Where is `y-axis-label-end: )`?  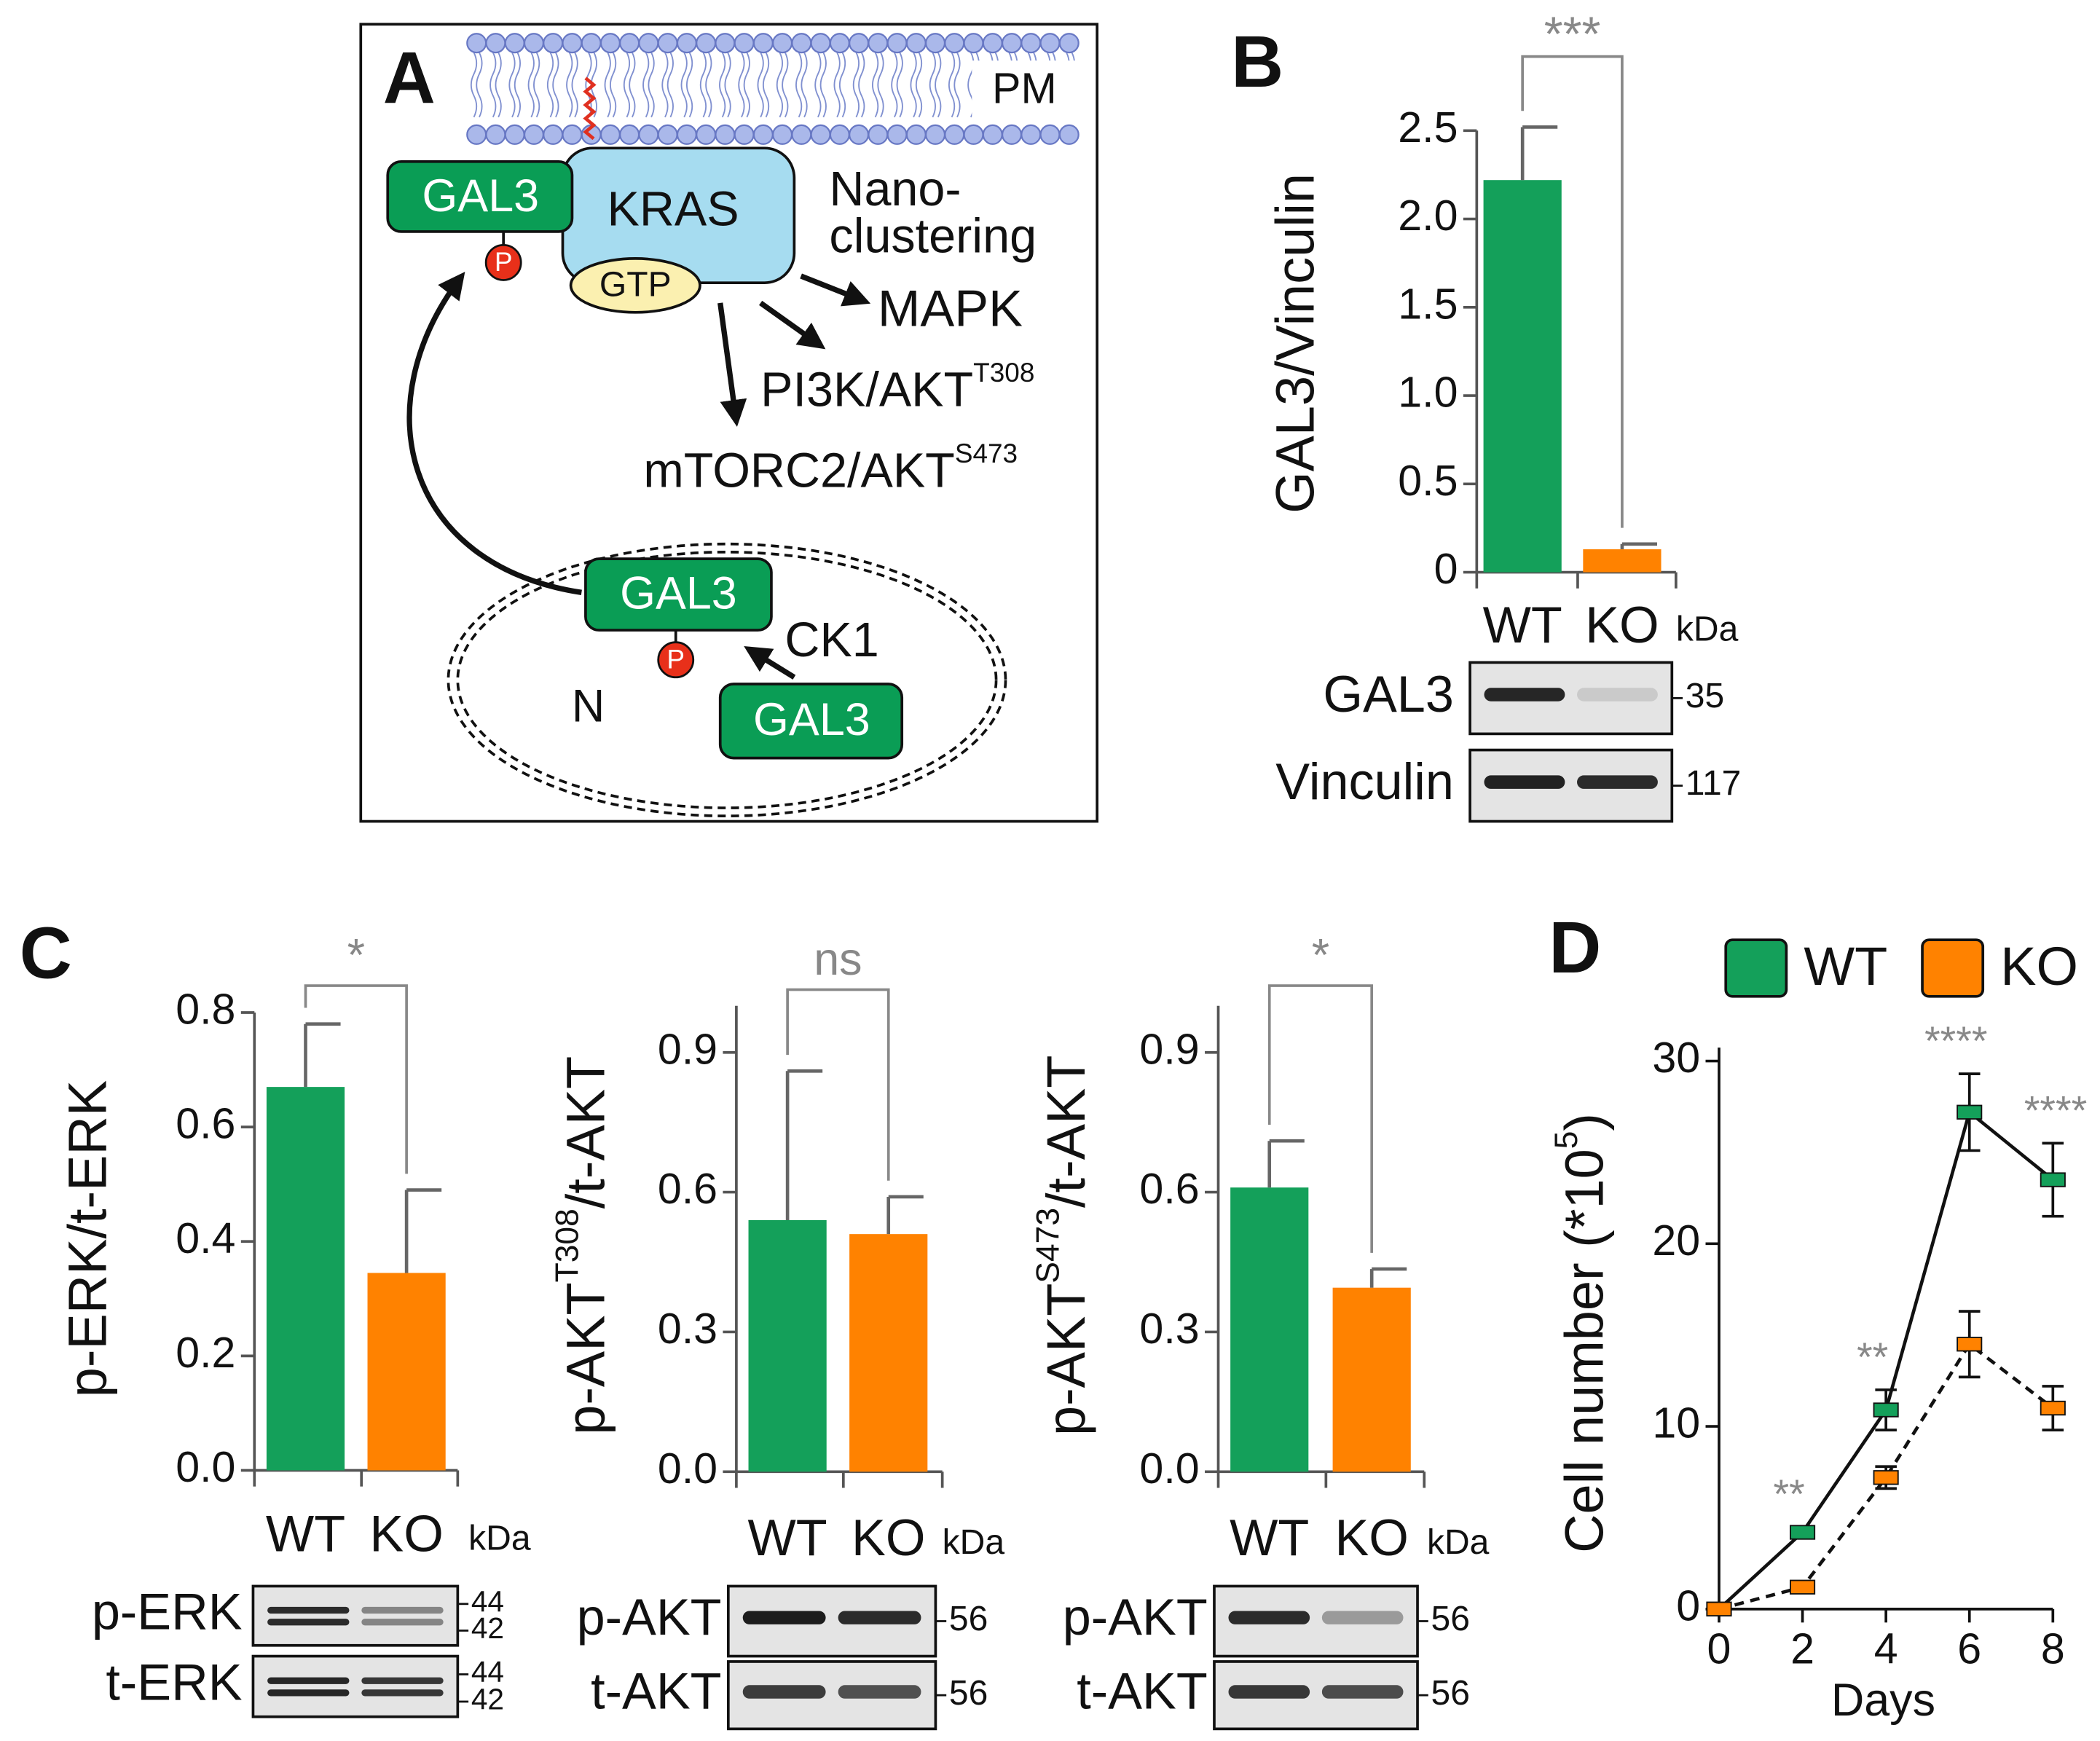
y-axis-label-end: ) is located at coordinates (1584, 1122).